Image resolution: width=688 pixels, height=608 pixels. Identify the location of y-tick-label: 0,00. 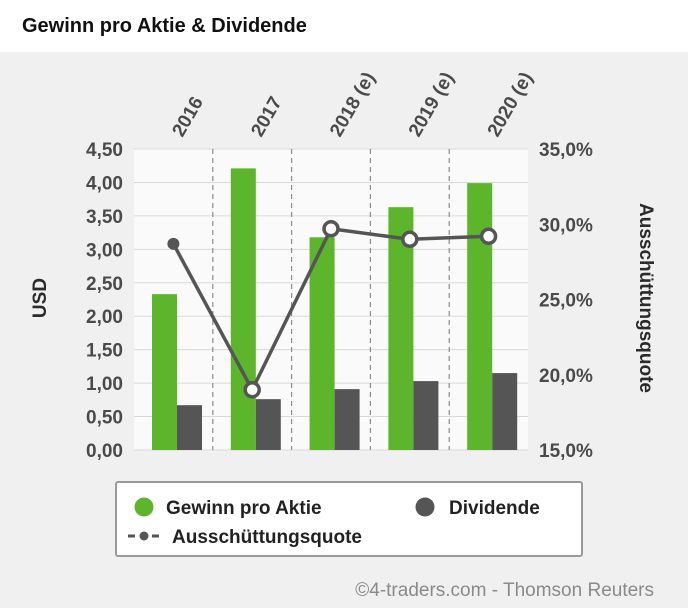
(104, 451).